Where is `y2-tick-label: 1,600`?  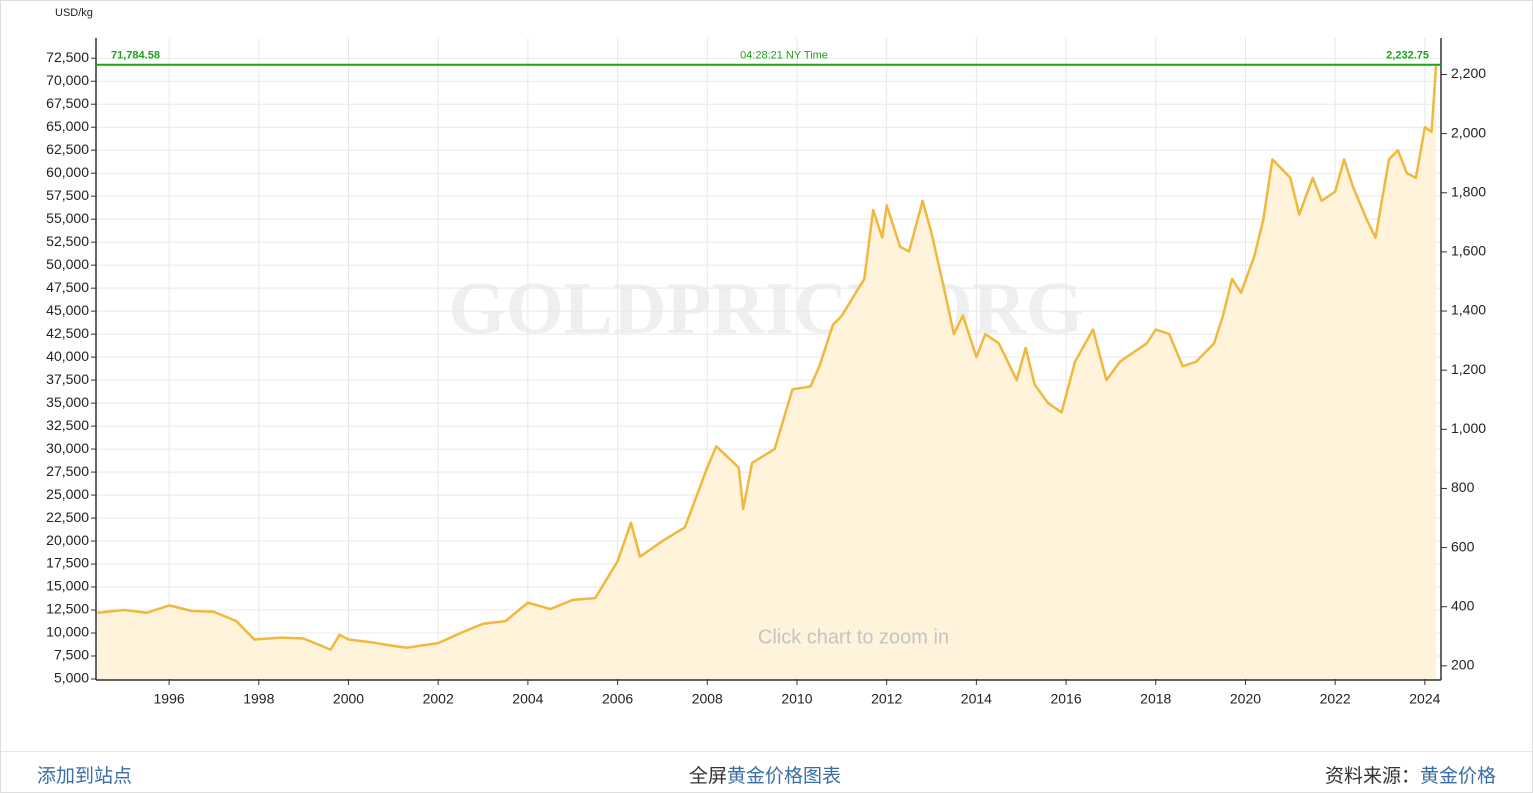
y2-tick-label: 1,600 is located at coordinates (1468, 251).